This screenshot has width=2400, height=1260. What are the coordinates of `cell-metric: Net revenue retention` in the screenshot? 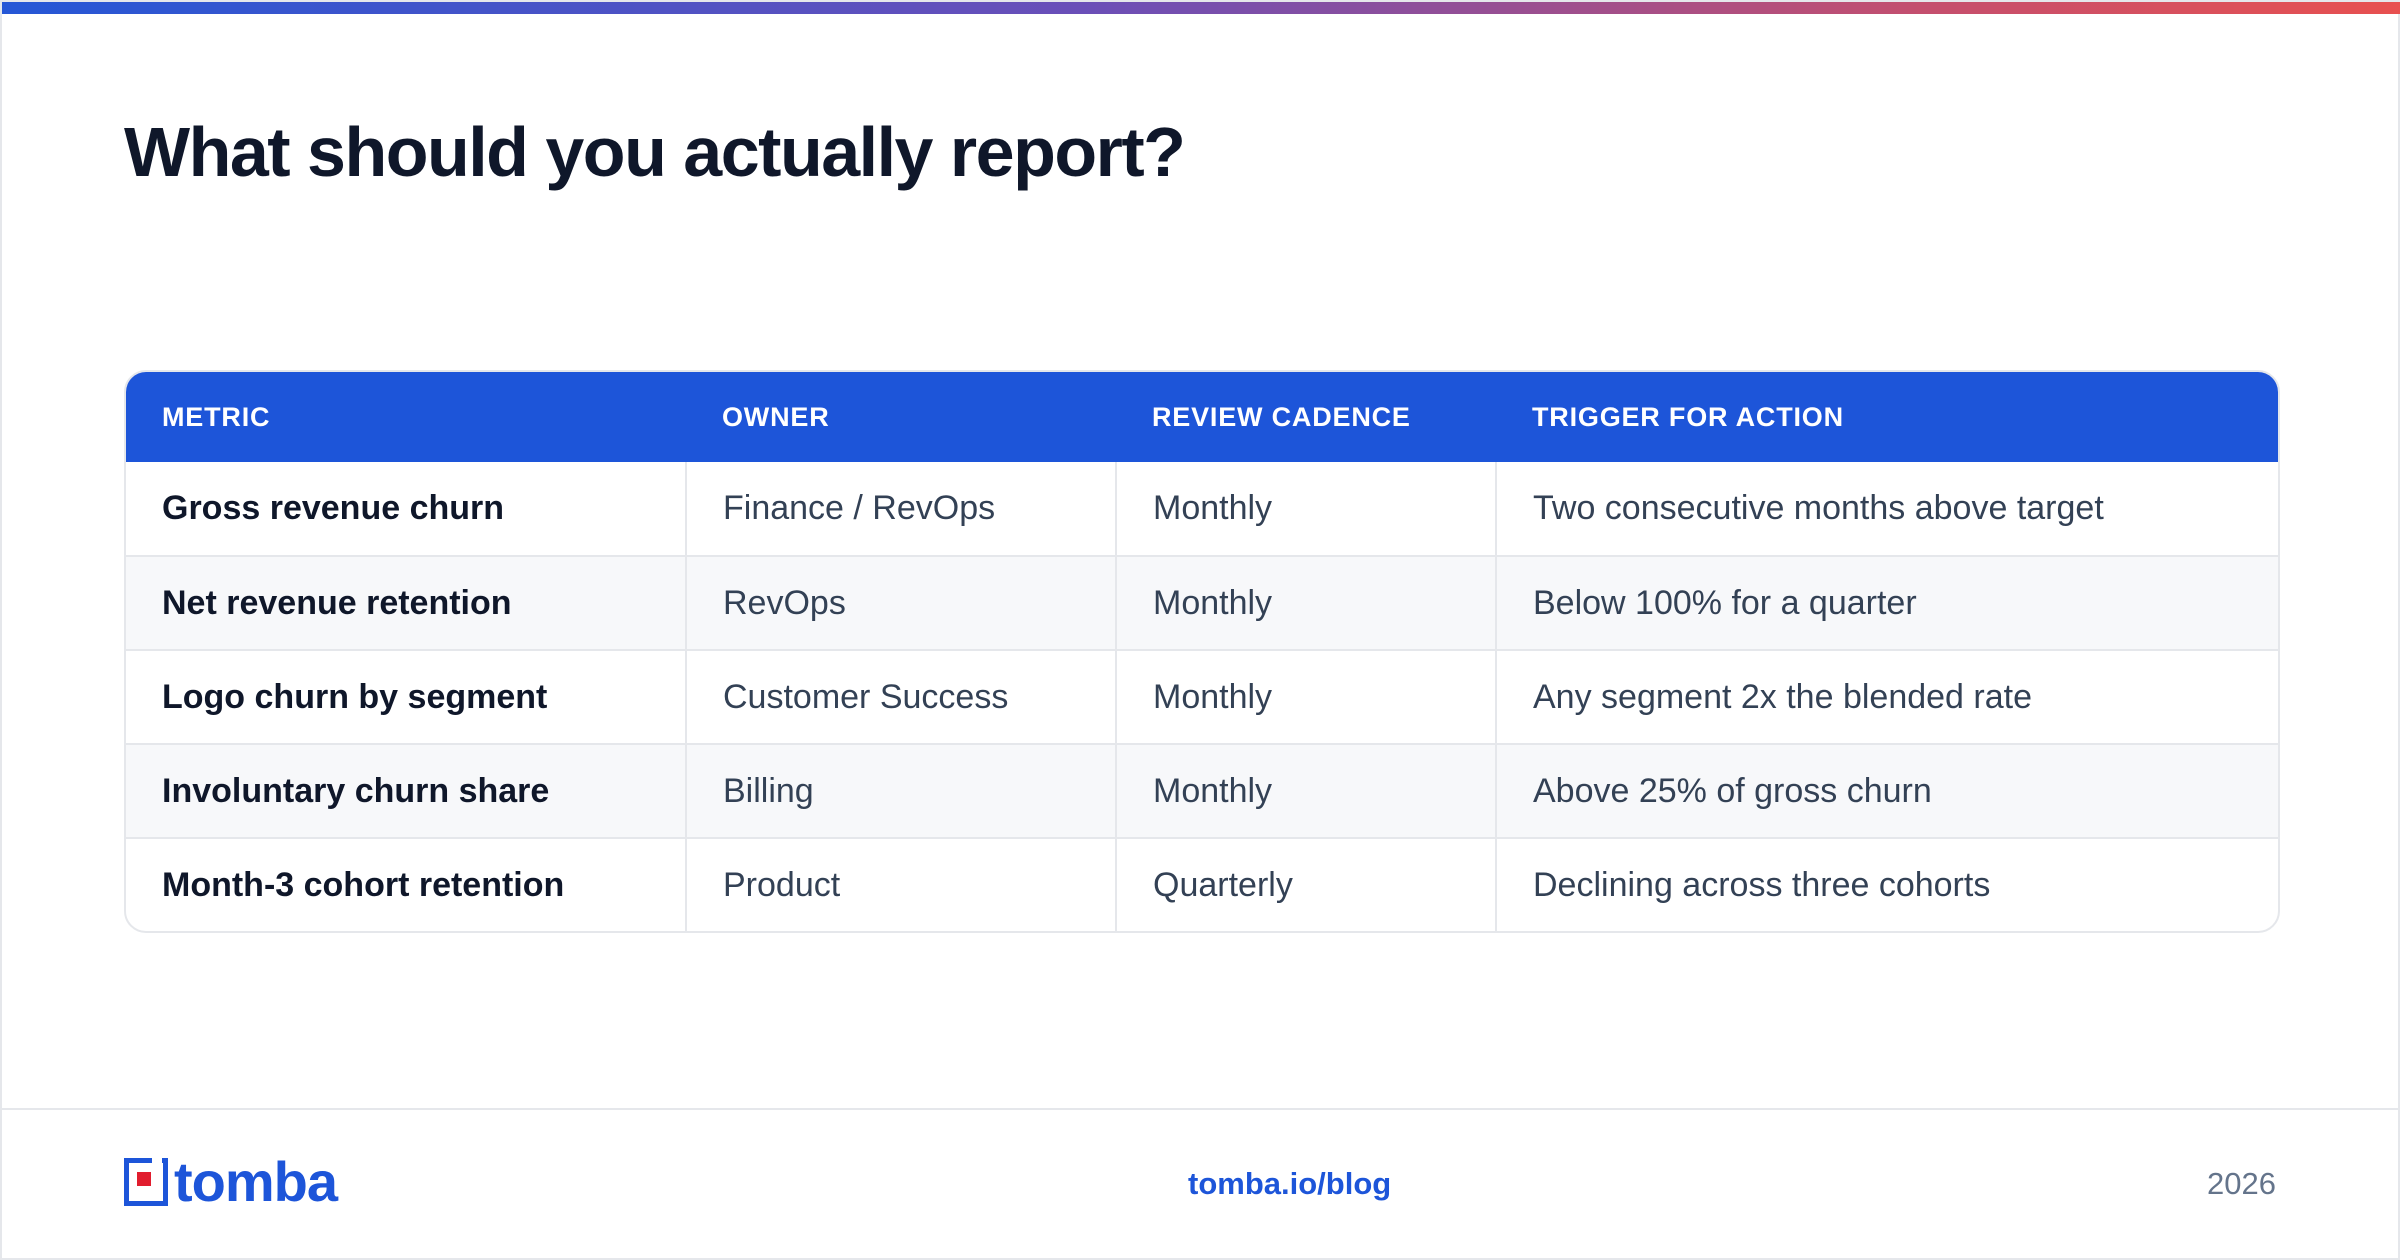 It's located at (406, 602).